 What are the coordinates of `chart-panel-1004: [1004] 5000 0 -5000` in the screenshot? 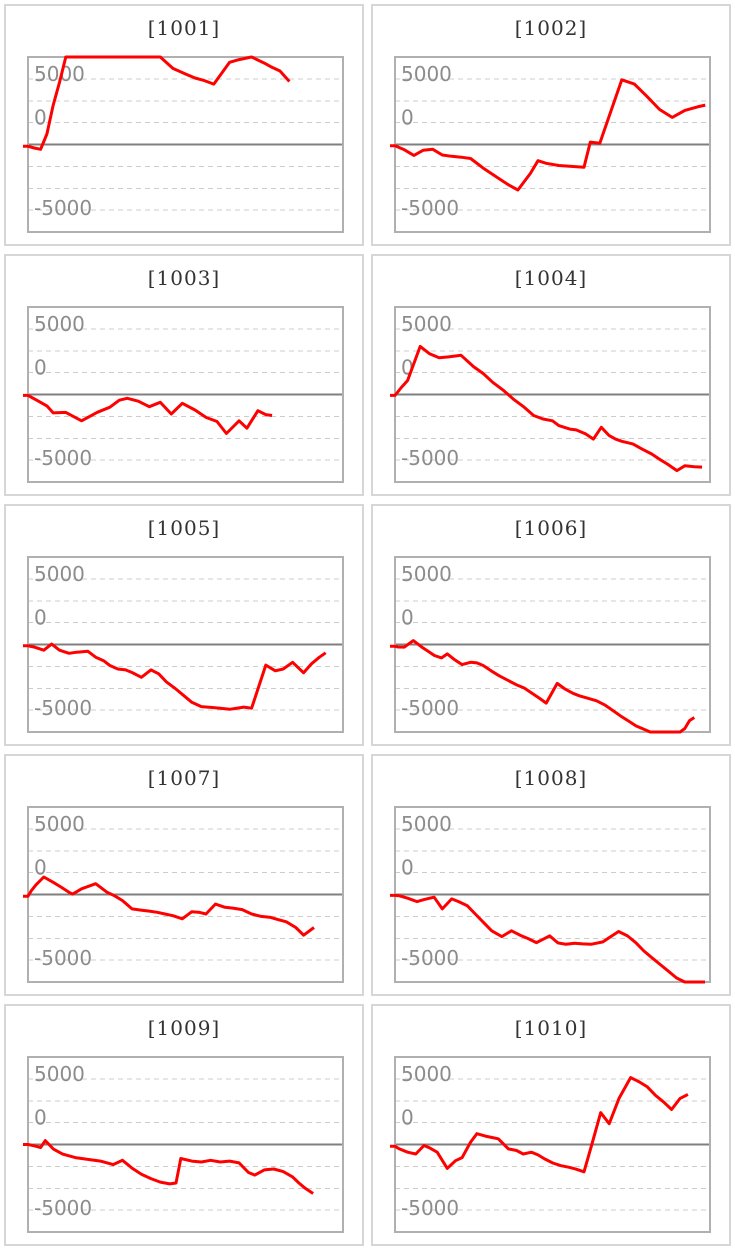 It's located at (551, 375).